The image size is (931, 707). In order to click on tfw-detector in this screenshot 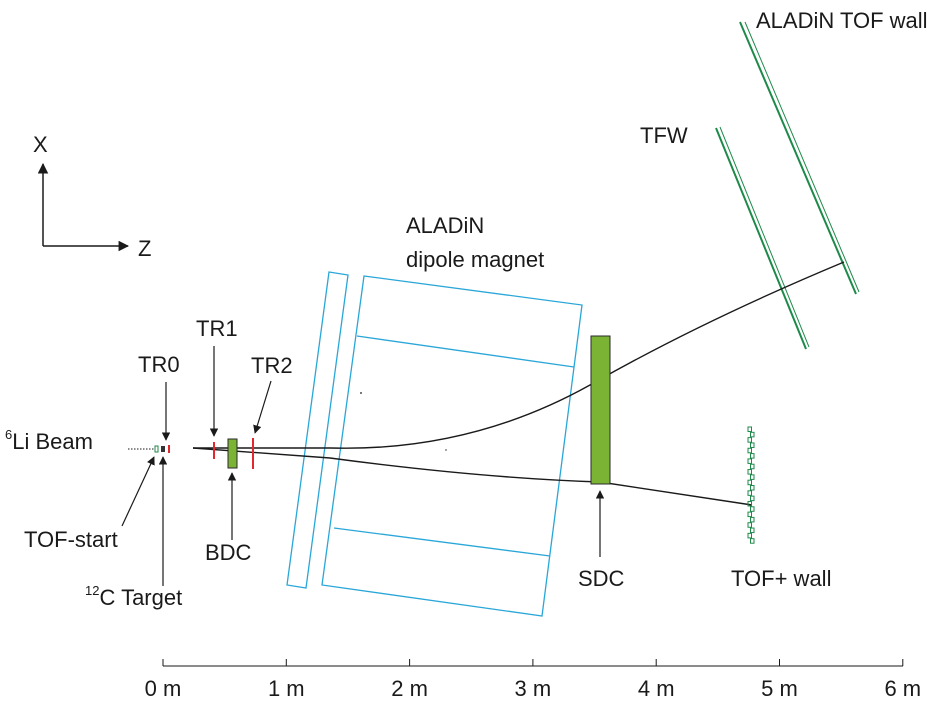, I will do `click(762, 238)`.